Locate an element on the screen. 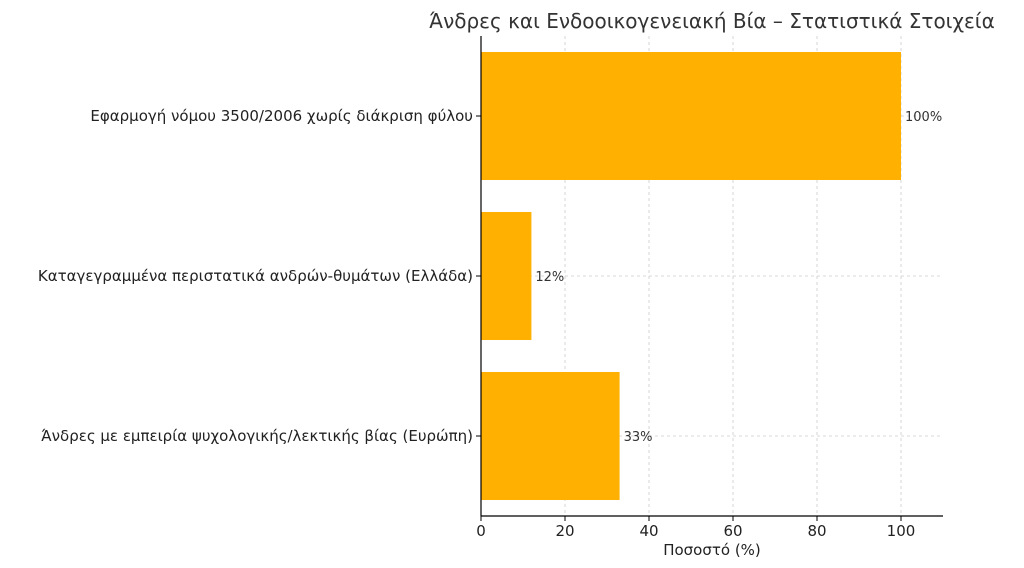  x-tick-label: 60 is located at coordinates (732, 531).